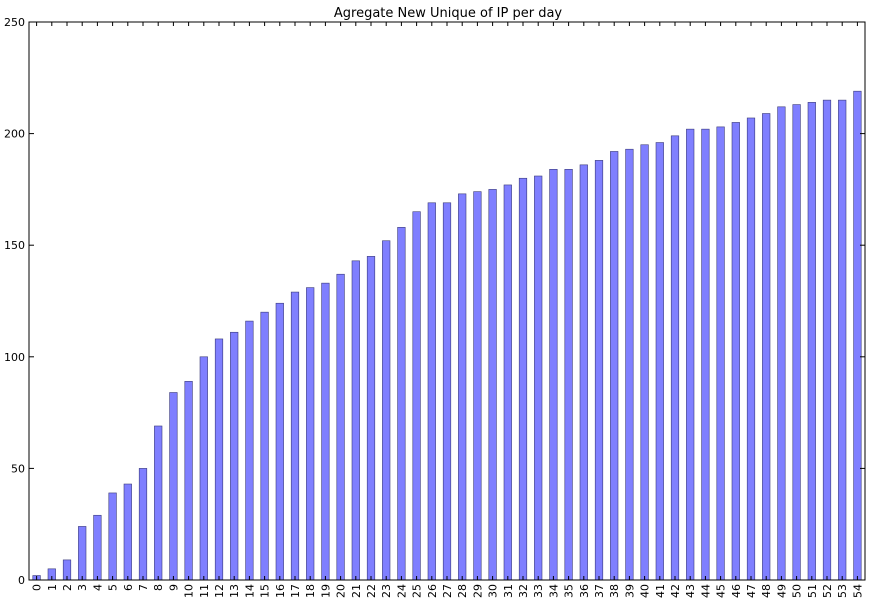  What do you see at coordinates (113, 587) in the screenshot?
I see `x-tick-label-5: 5` at bounding box center [113, 587].